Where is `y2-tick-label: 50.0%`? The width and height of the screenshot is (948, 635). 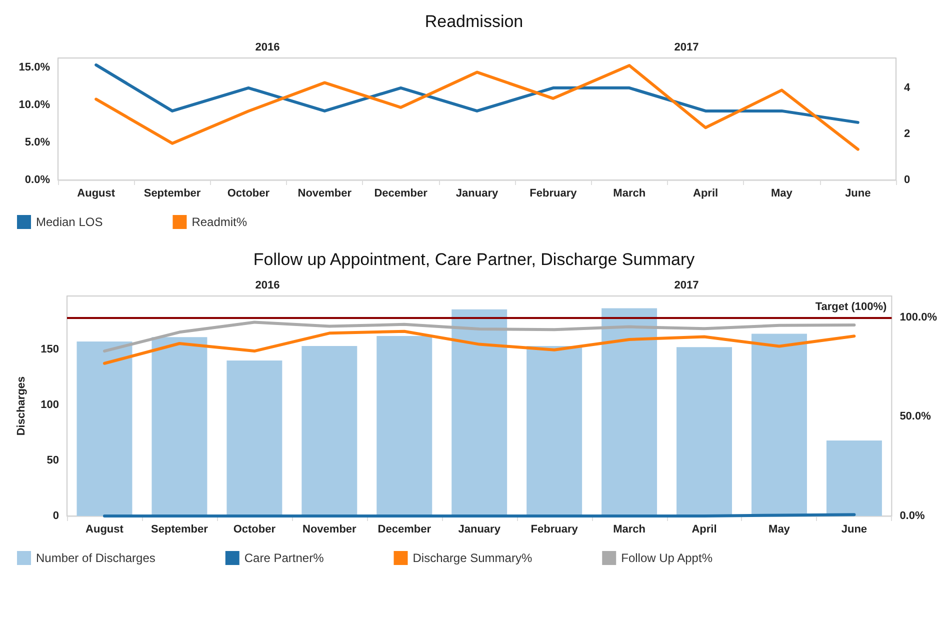
y2-tick-label: 50.0% is located at coordinates (916, 416).